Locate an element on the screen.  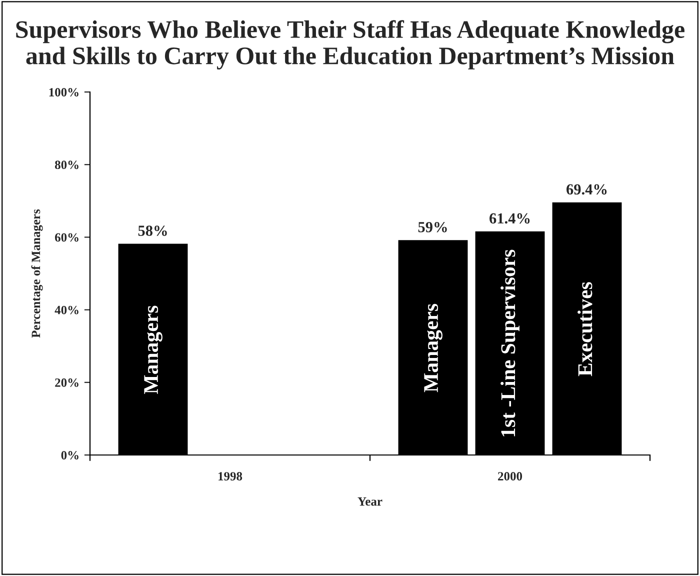
y-tick-label: 40% is located at coordinates (66, 310).